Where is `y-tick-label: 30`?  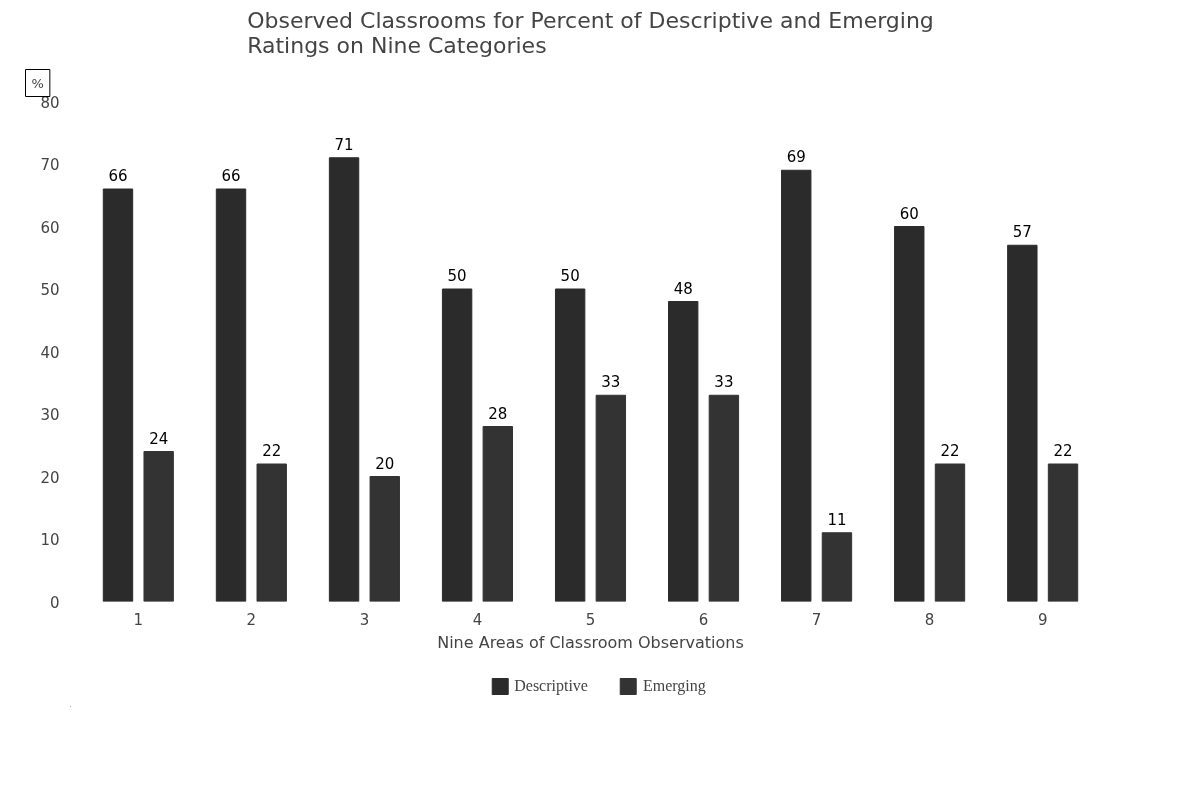
y-tick-label: 30 is located at coordinates (50, 415).